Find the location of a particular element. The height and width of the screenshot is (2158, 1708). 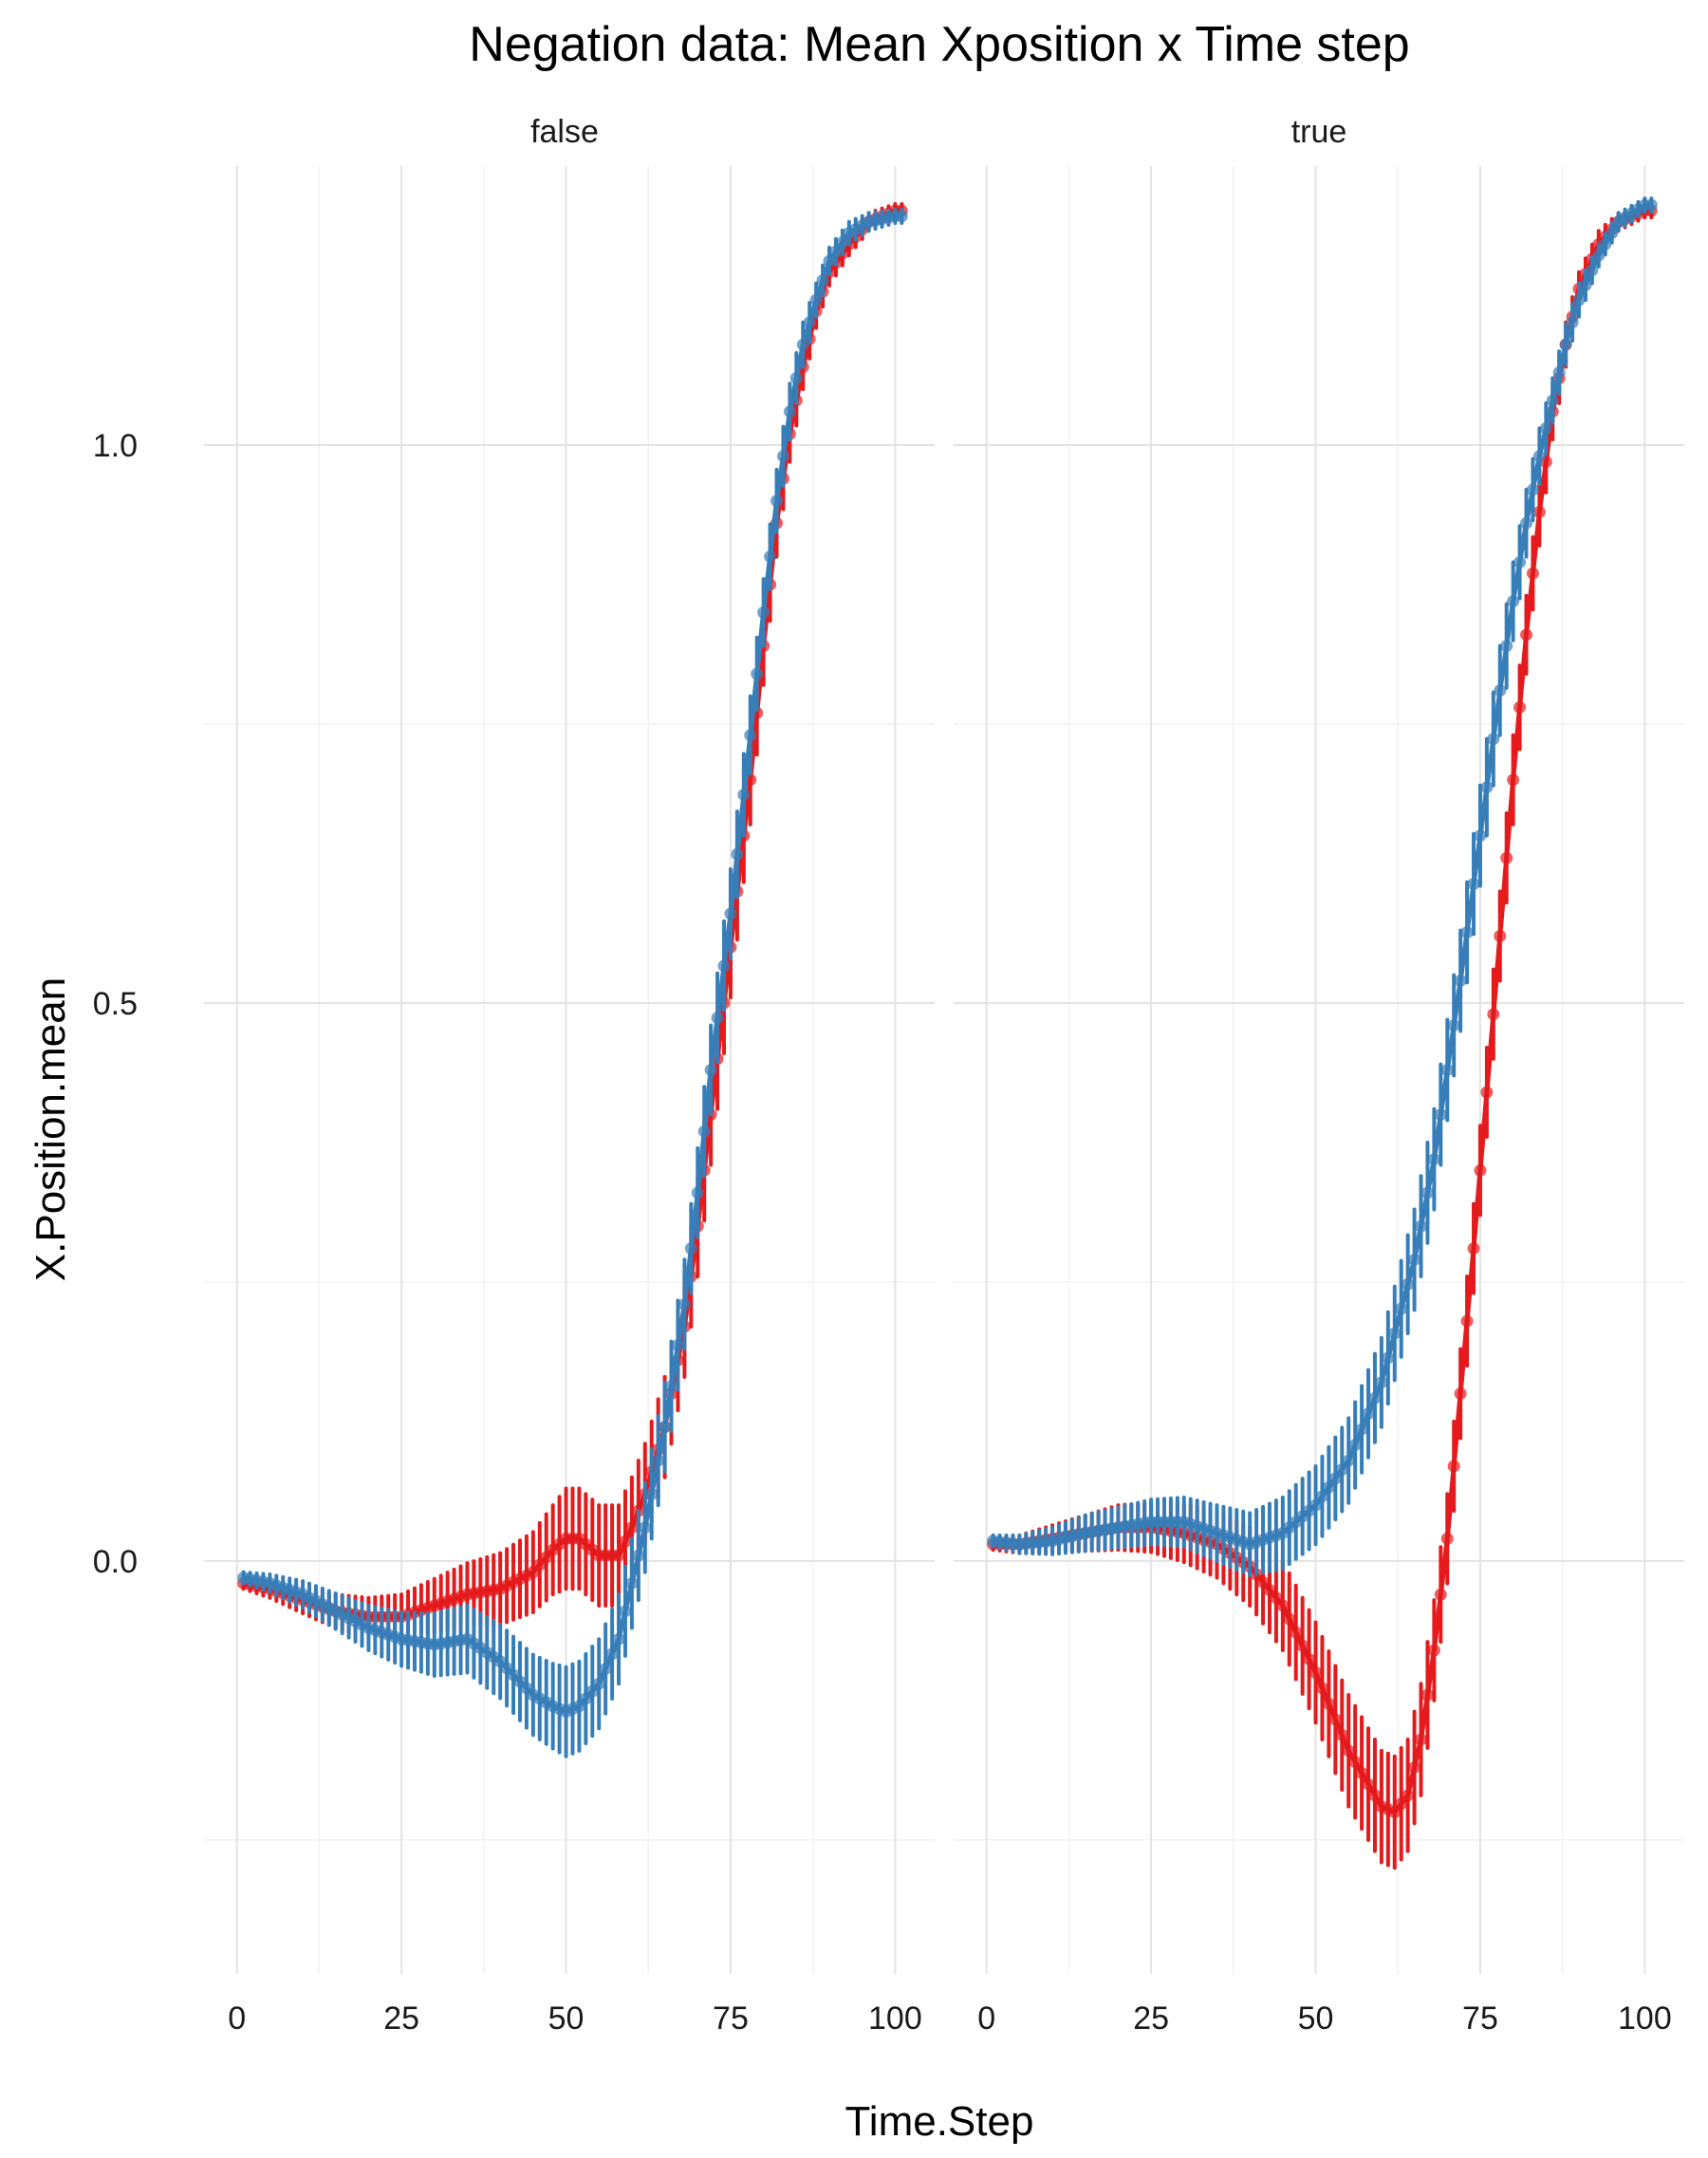

y-tick-label: 0.0 is located at coordinates (116, 1562).